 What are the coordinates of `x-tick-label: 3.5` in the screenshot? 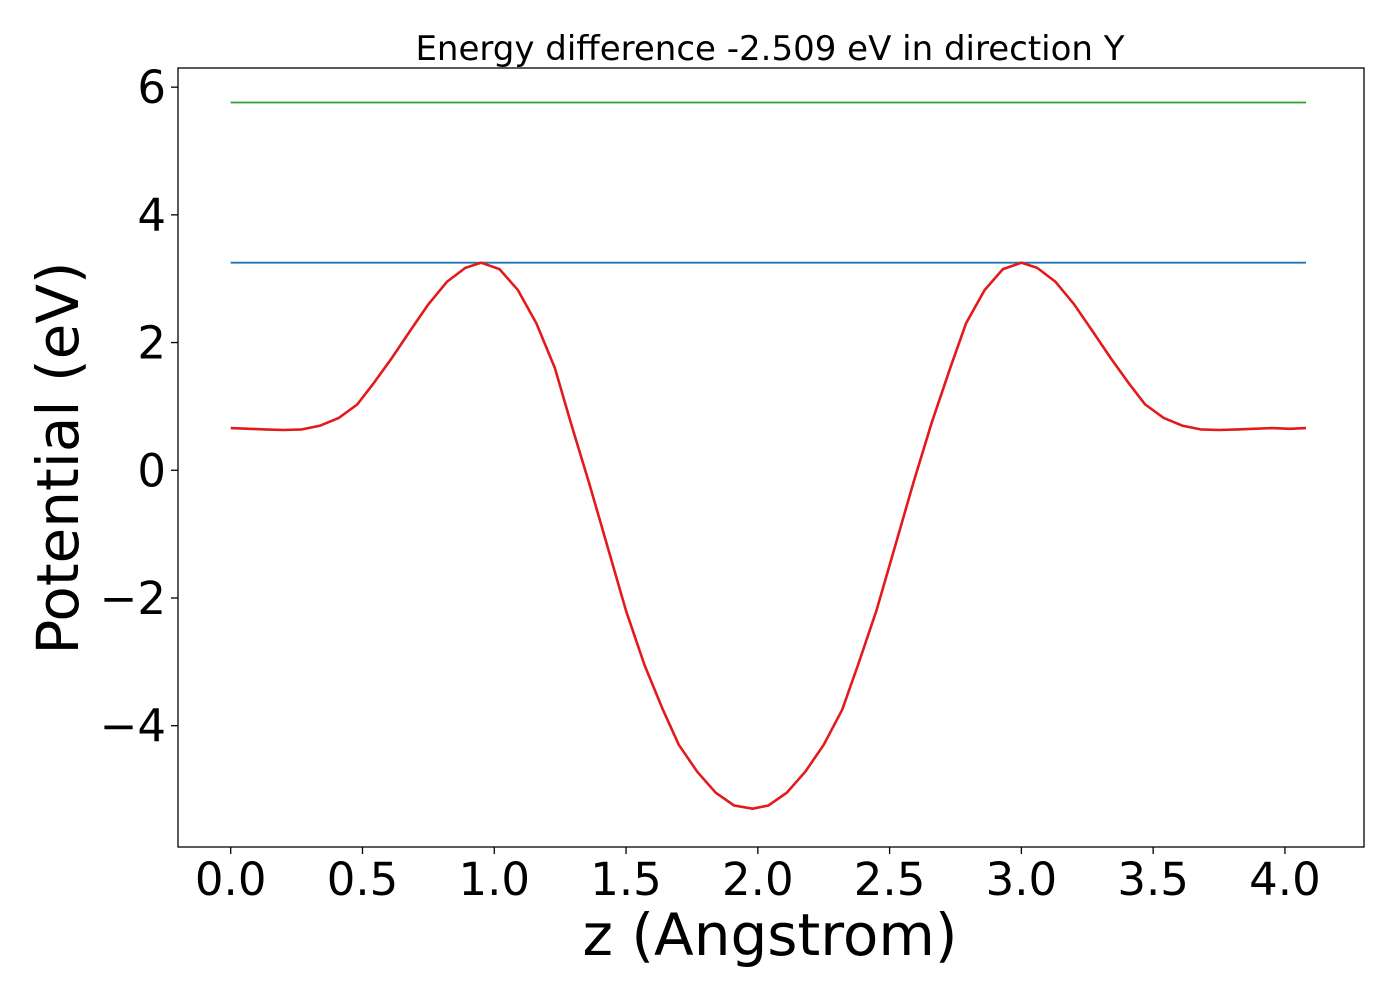 It's located at (1153, 879).